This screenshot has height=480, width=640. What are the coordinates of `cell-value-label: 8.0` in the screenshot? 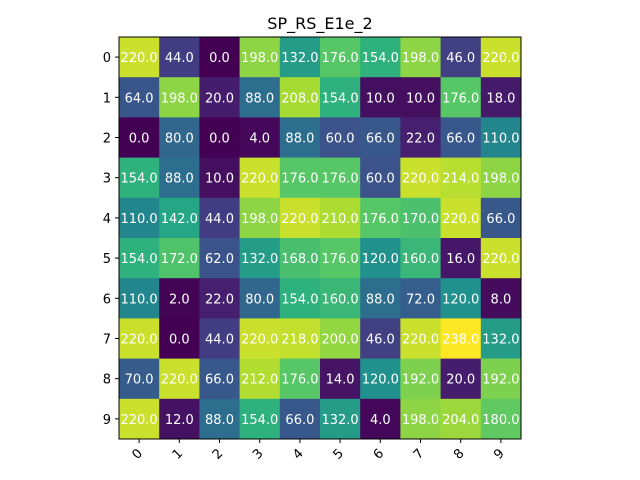 It's located at (501, 299).